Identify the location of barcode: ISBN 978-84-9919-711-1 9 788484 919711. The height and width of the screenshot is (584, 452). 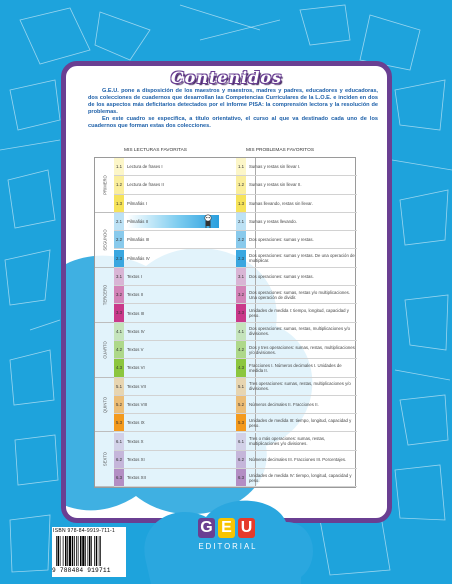
(89, 552).